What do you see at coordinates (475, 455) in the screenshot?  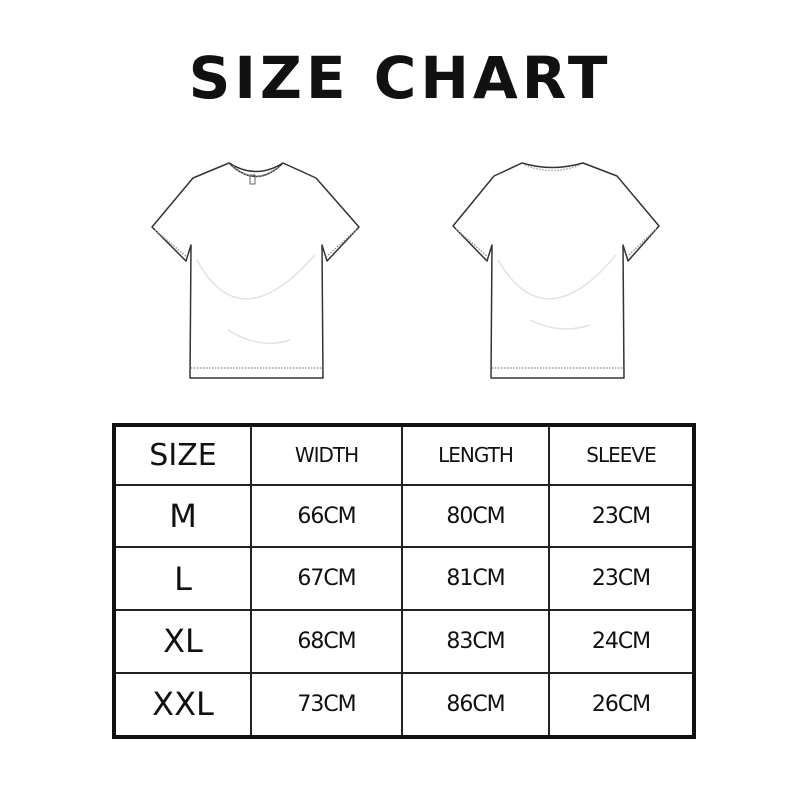 I see `header-length: LENGTH` at bounding box center [475, 455].